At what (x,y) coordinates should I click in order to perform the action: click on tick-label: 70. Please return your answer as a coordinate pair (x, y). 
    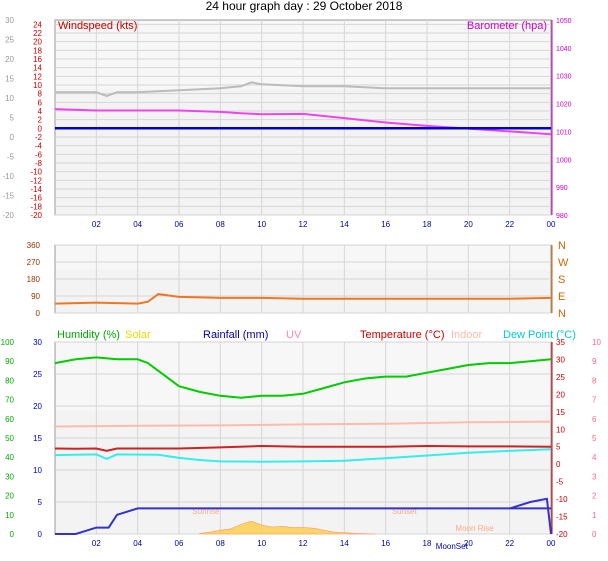
    Looking at the image, I should click on (9, 400).